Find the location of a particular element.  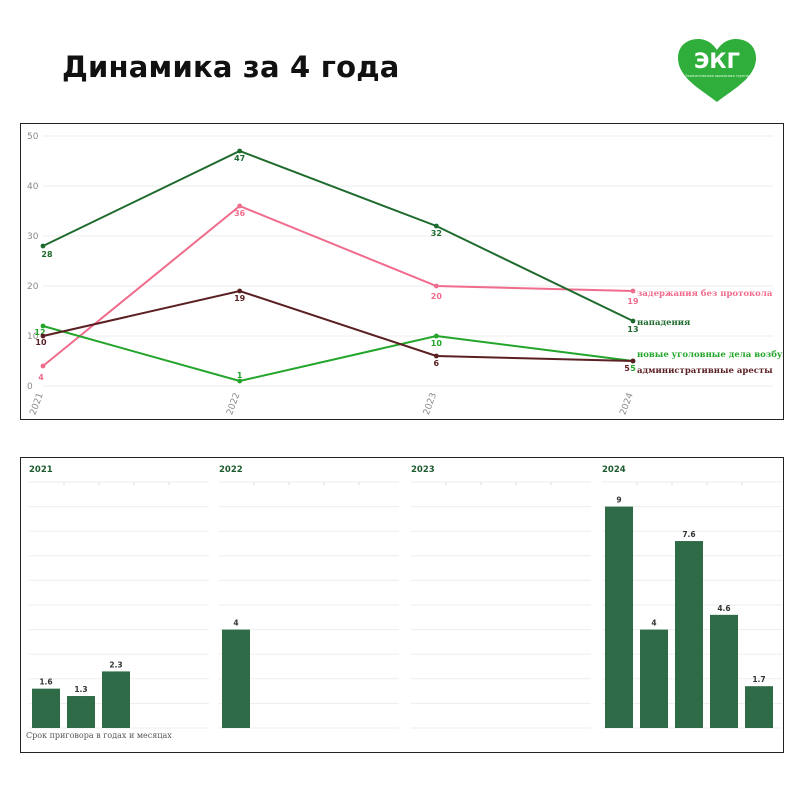

x-tick-label: 2022 is located at coordinates (233, 404).